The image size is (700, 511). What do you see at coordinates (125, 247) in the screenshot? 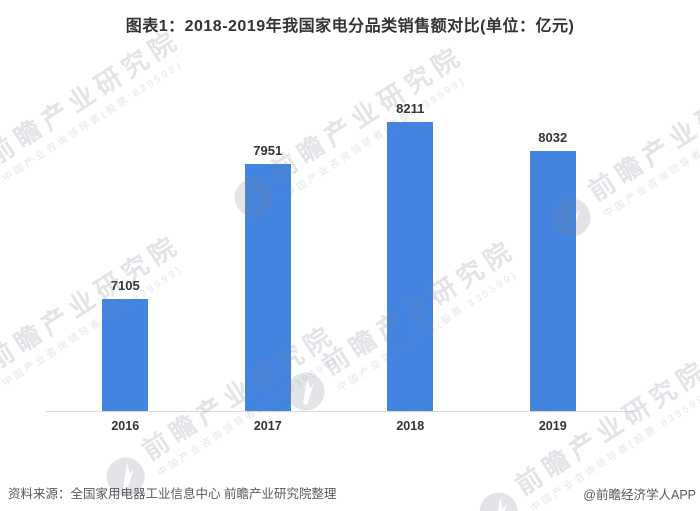
I see `bar-group: 7105` at bounding box center [125, 247].